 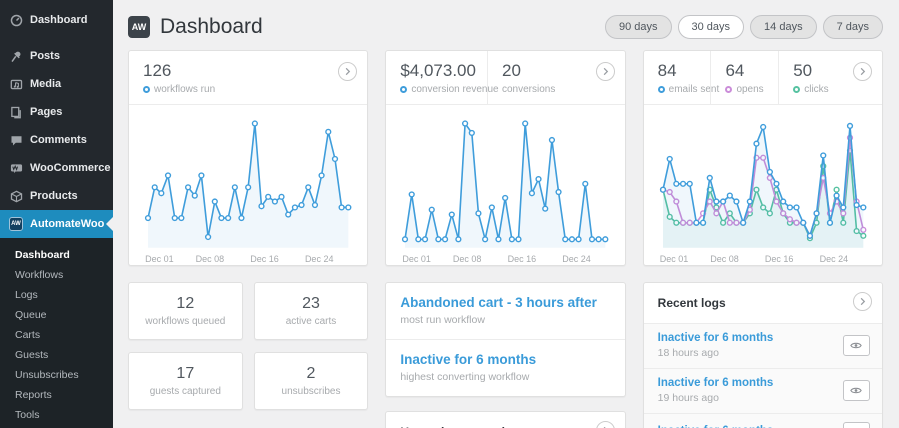 What do you see at coordinates (667, 70) in the screenshot?
I see `metric-value: 84` at bounding box center [667, 70].